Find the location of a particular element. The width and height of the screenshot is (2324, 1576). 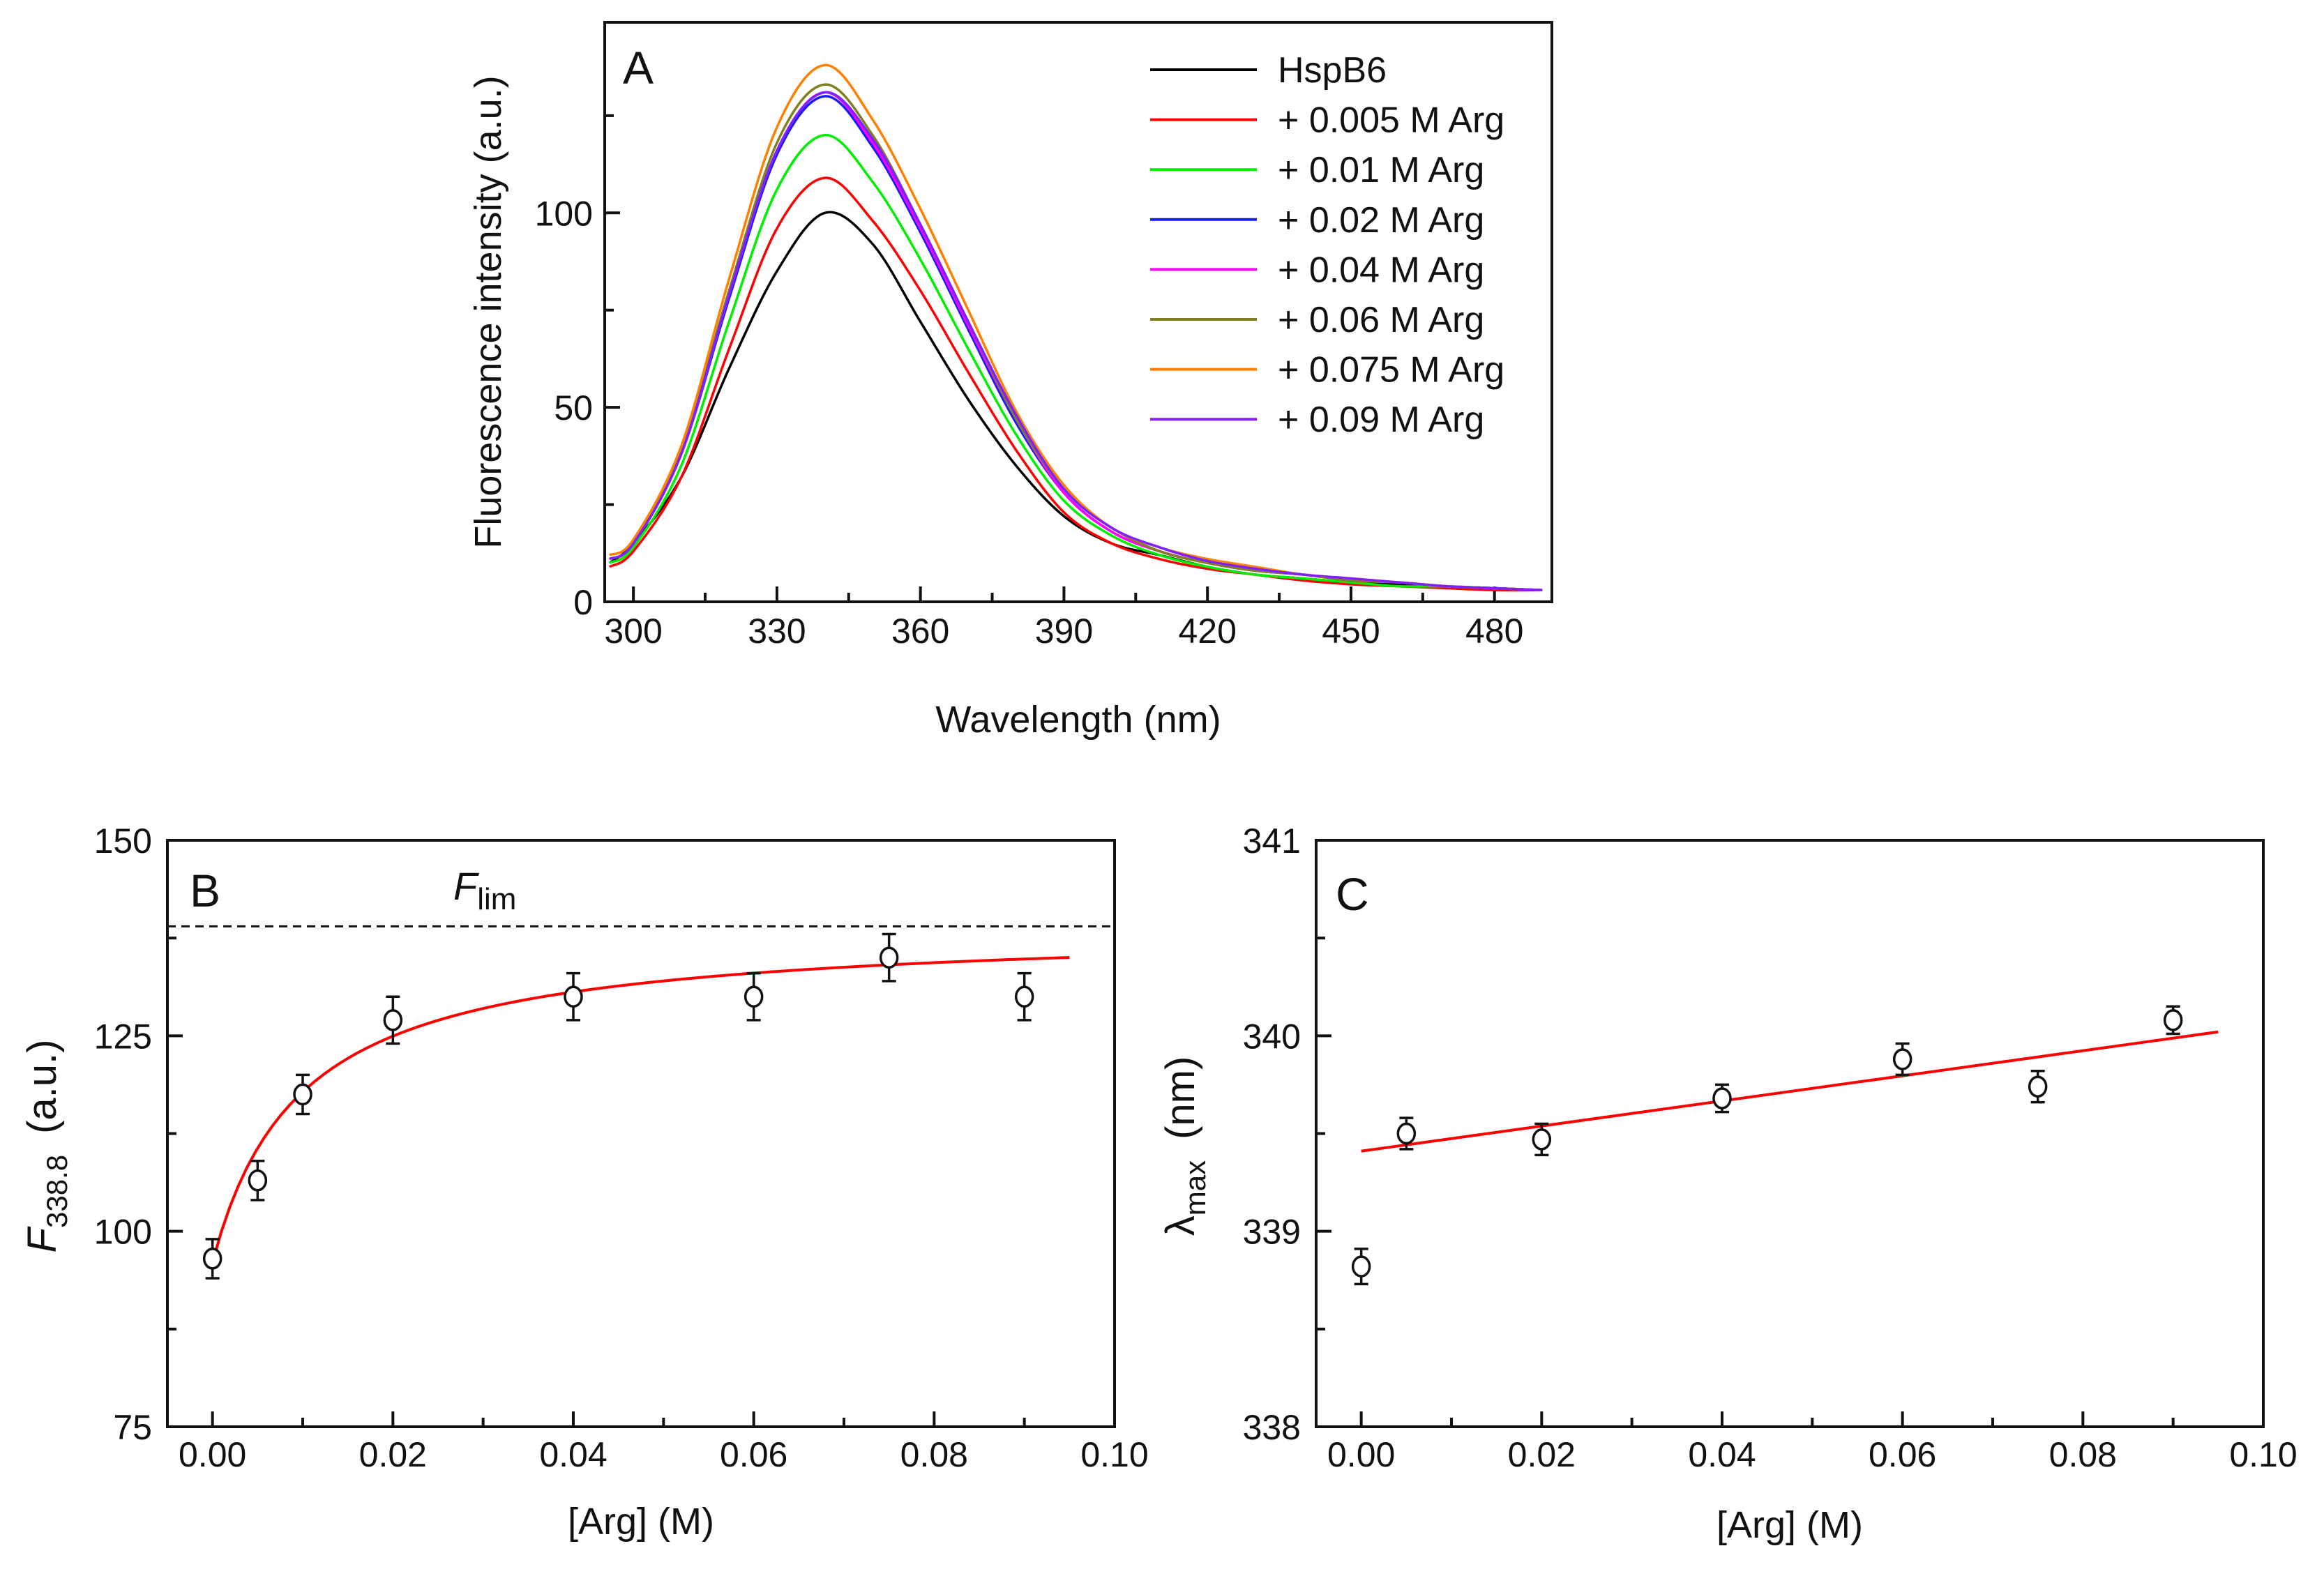

legend-label: + 0.04 M Arg is located at coordinates (1381, 270).